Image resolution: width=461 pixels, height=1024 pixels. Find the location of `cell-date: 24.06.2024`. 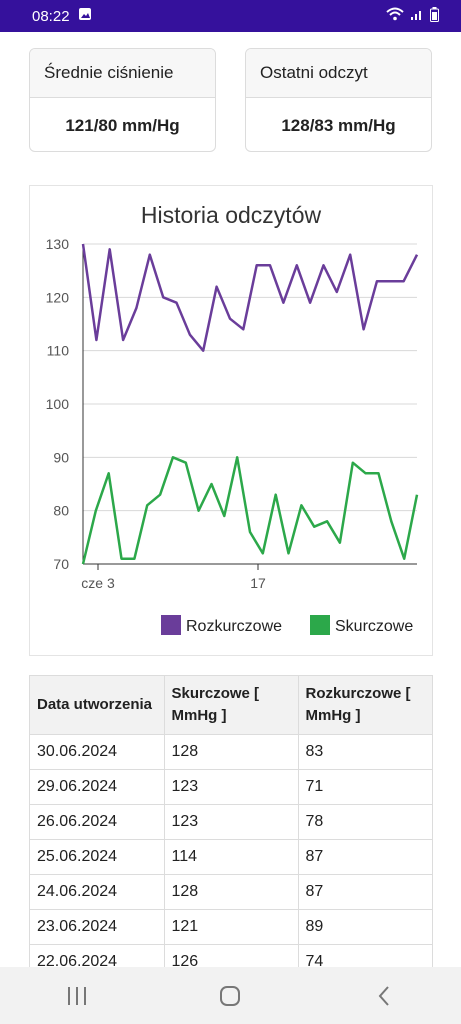

cell-date: 24.06.2024 is located at coordinates (97, 892).